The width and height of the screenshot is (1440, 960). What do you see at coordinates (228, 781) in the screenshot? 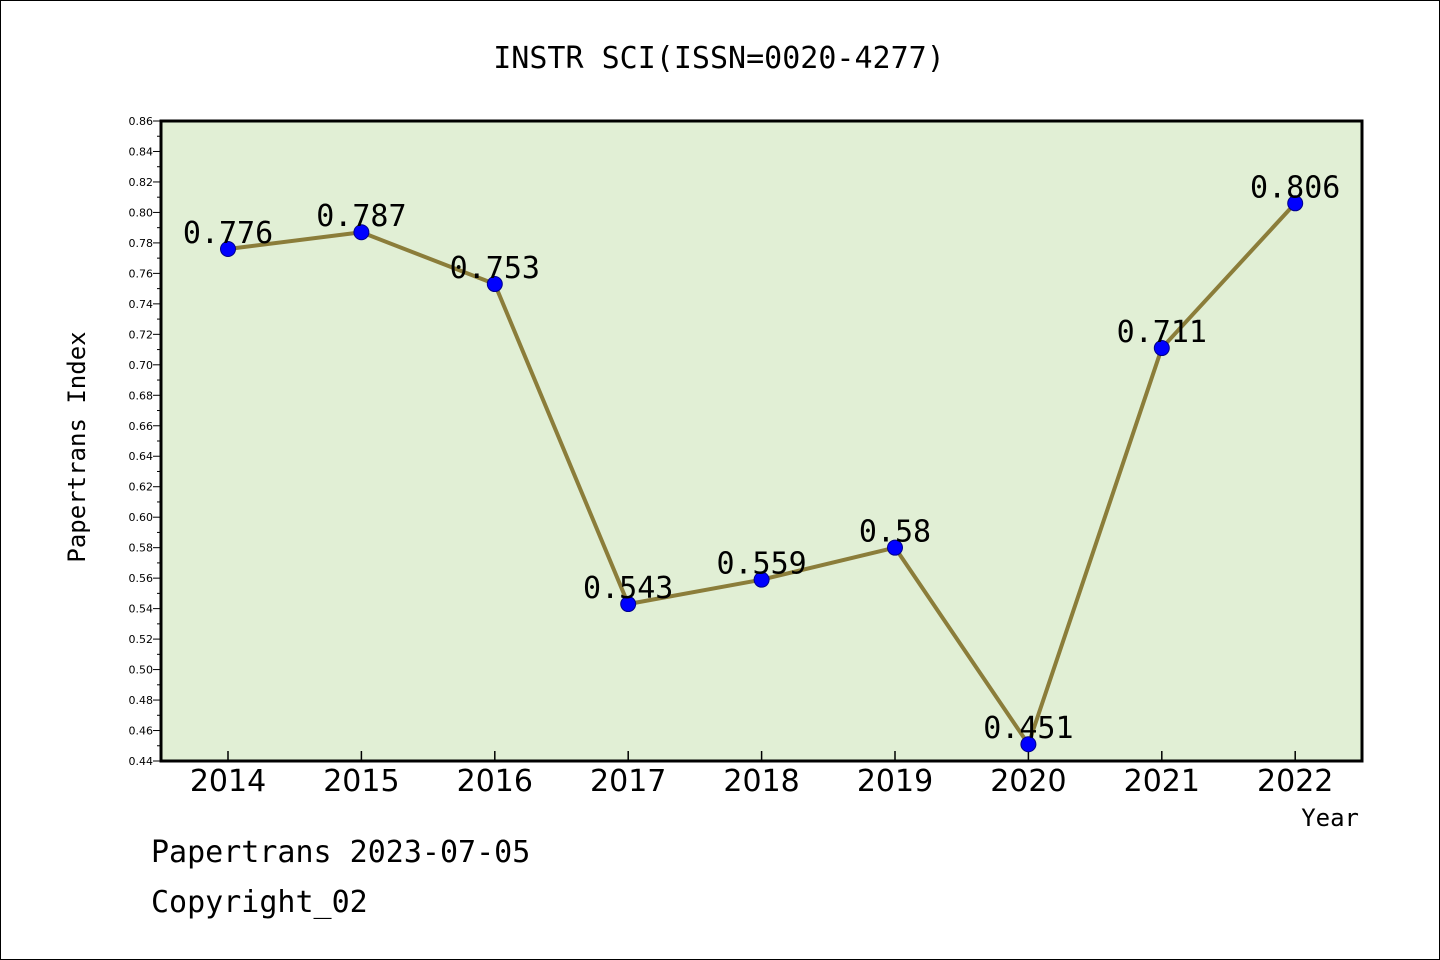
I see `x-tick-label: 2014` at bounding box center [228, 781].